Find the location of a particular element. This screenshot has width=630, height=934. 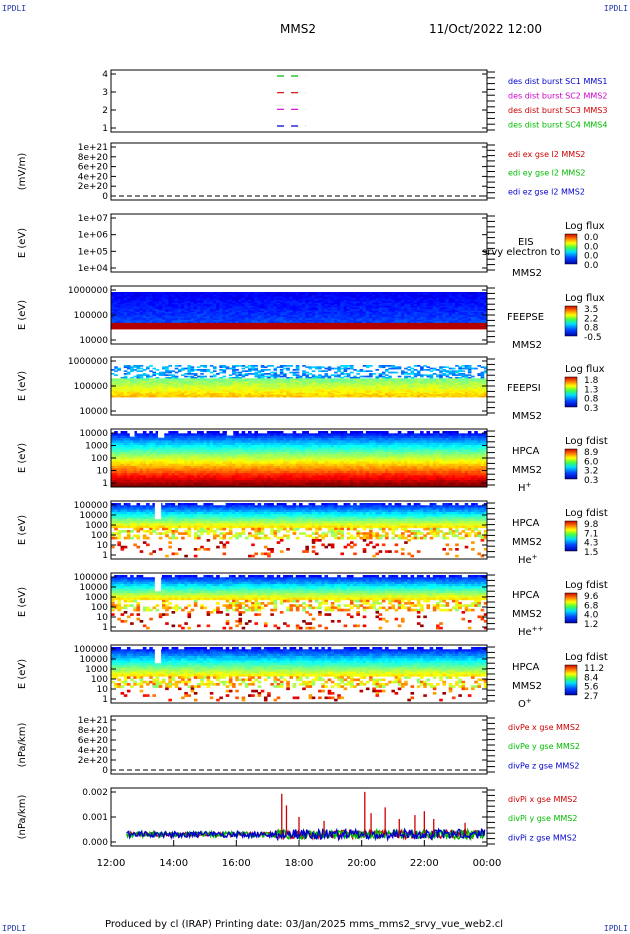

spacecraft-title: MMS2 is located at coordinates (298, 29).